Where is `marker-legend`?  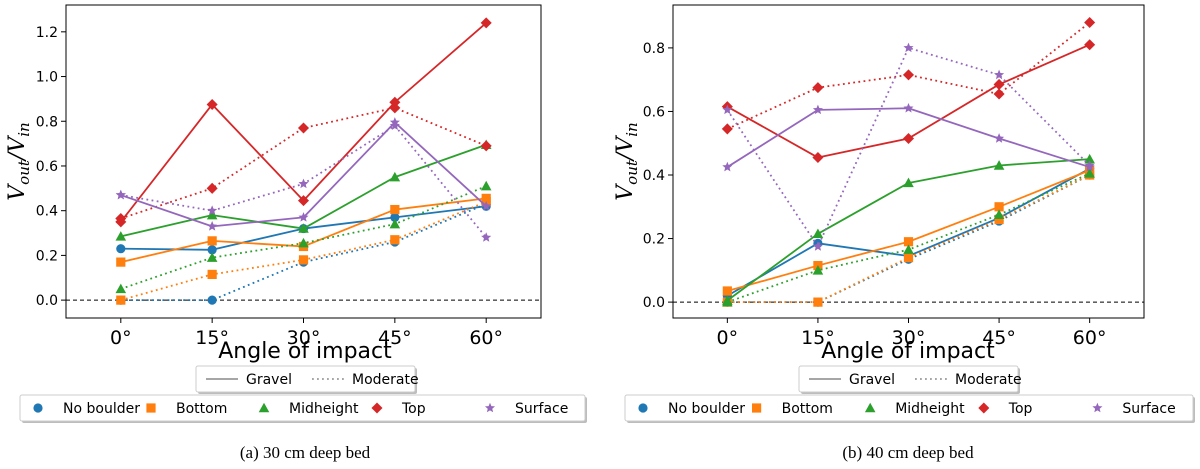
marker-legend is located at coordinates (909, 408).